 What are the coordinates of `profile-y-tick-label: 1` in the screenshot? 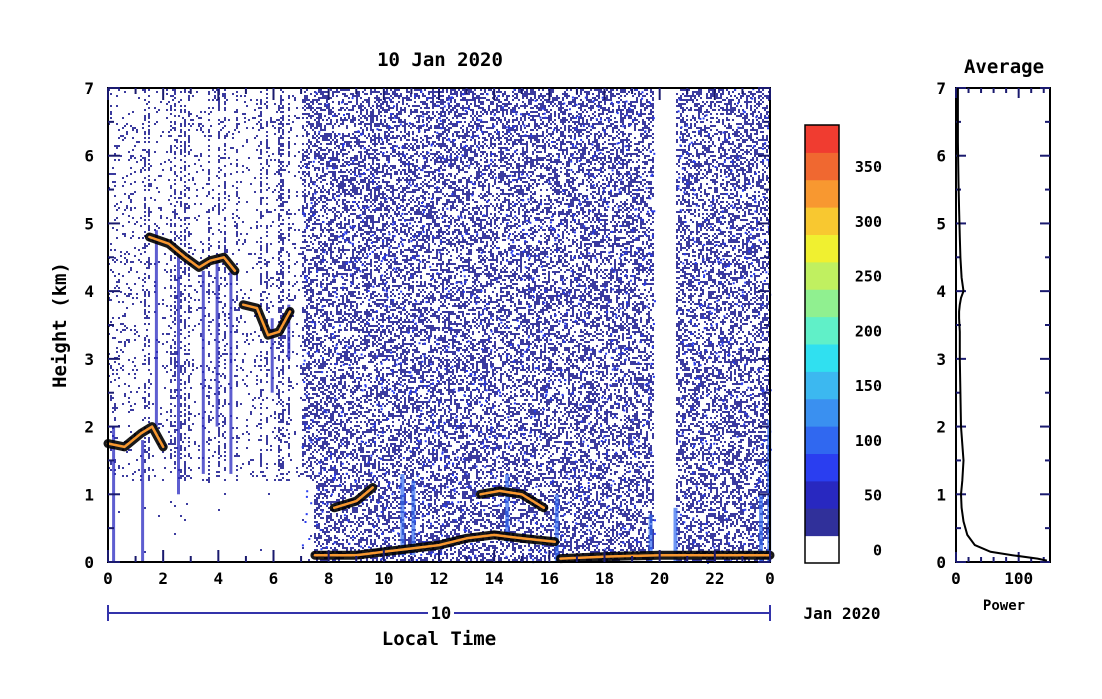 It's located at (941, 494).